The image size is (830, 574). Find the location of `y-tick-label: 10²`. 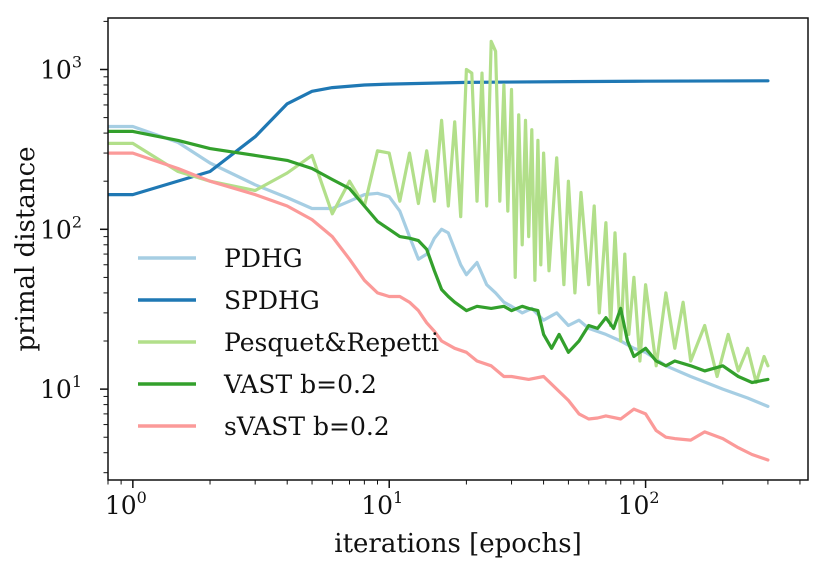

y-tick-label: 10² is located at coordinates (61, 228).